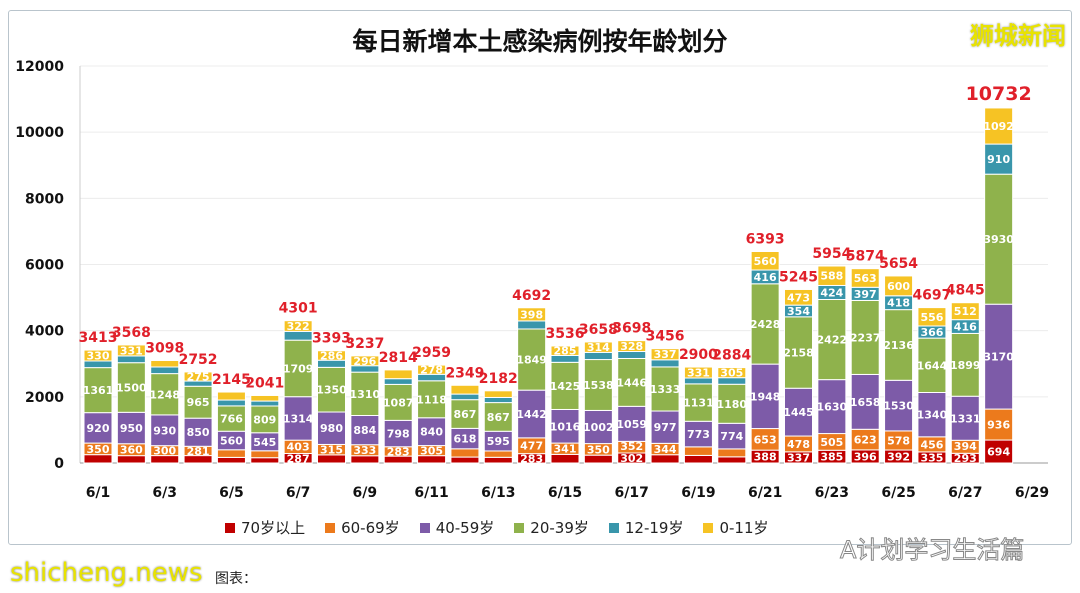 The image size is (1080, 593). What do you see at coordinates (565, 334) in the screenshot?
I see `total-label: 3536` at bounding box center [565, 334].